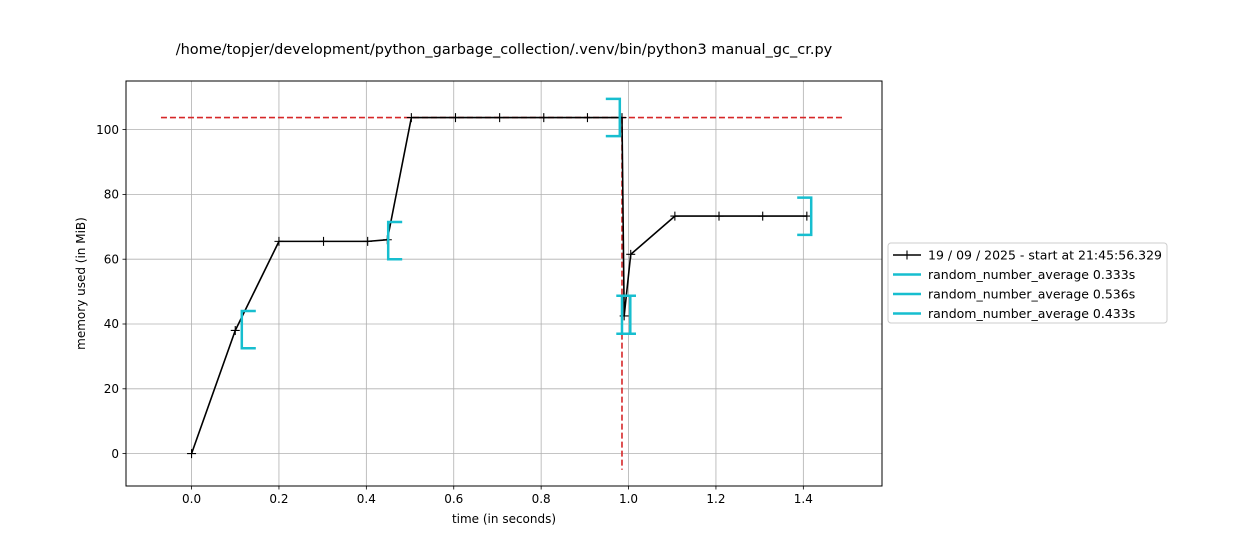  What do you see at coordinates (111, 259) in the screenshot?
I see `y-tick-label: 60` at bounding box center [111, 259].